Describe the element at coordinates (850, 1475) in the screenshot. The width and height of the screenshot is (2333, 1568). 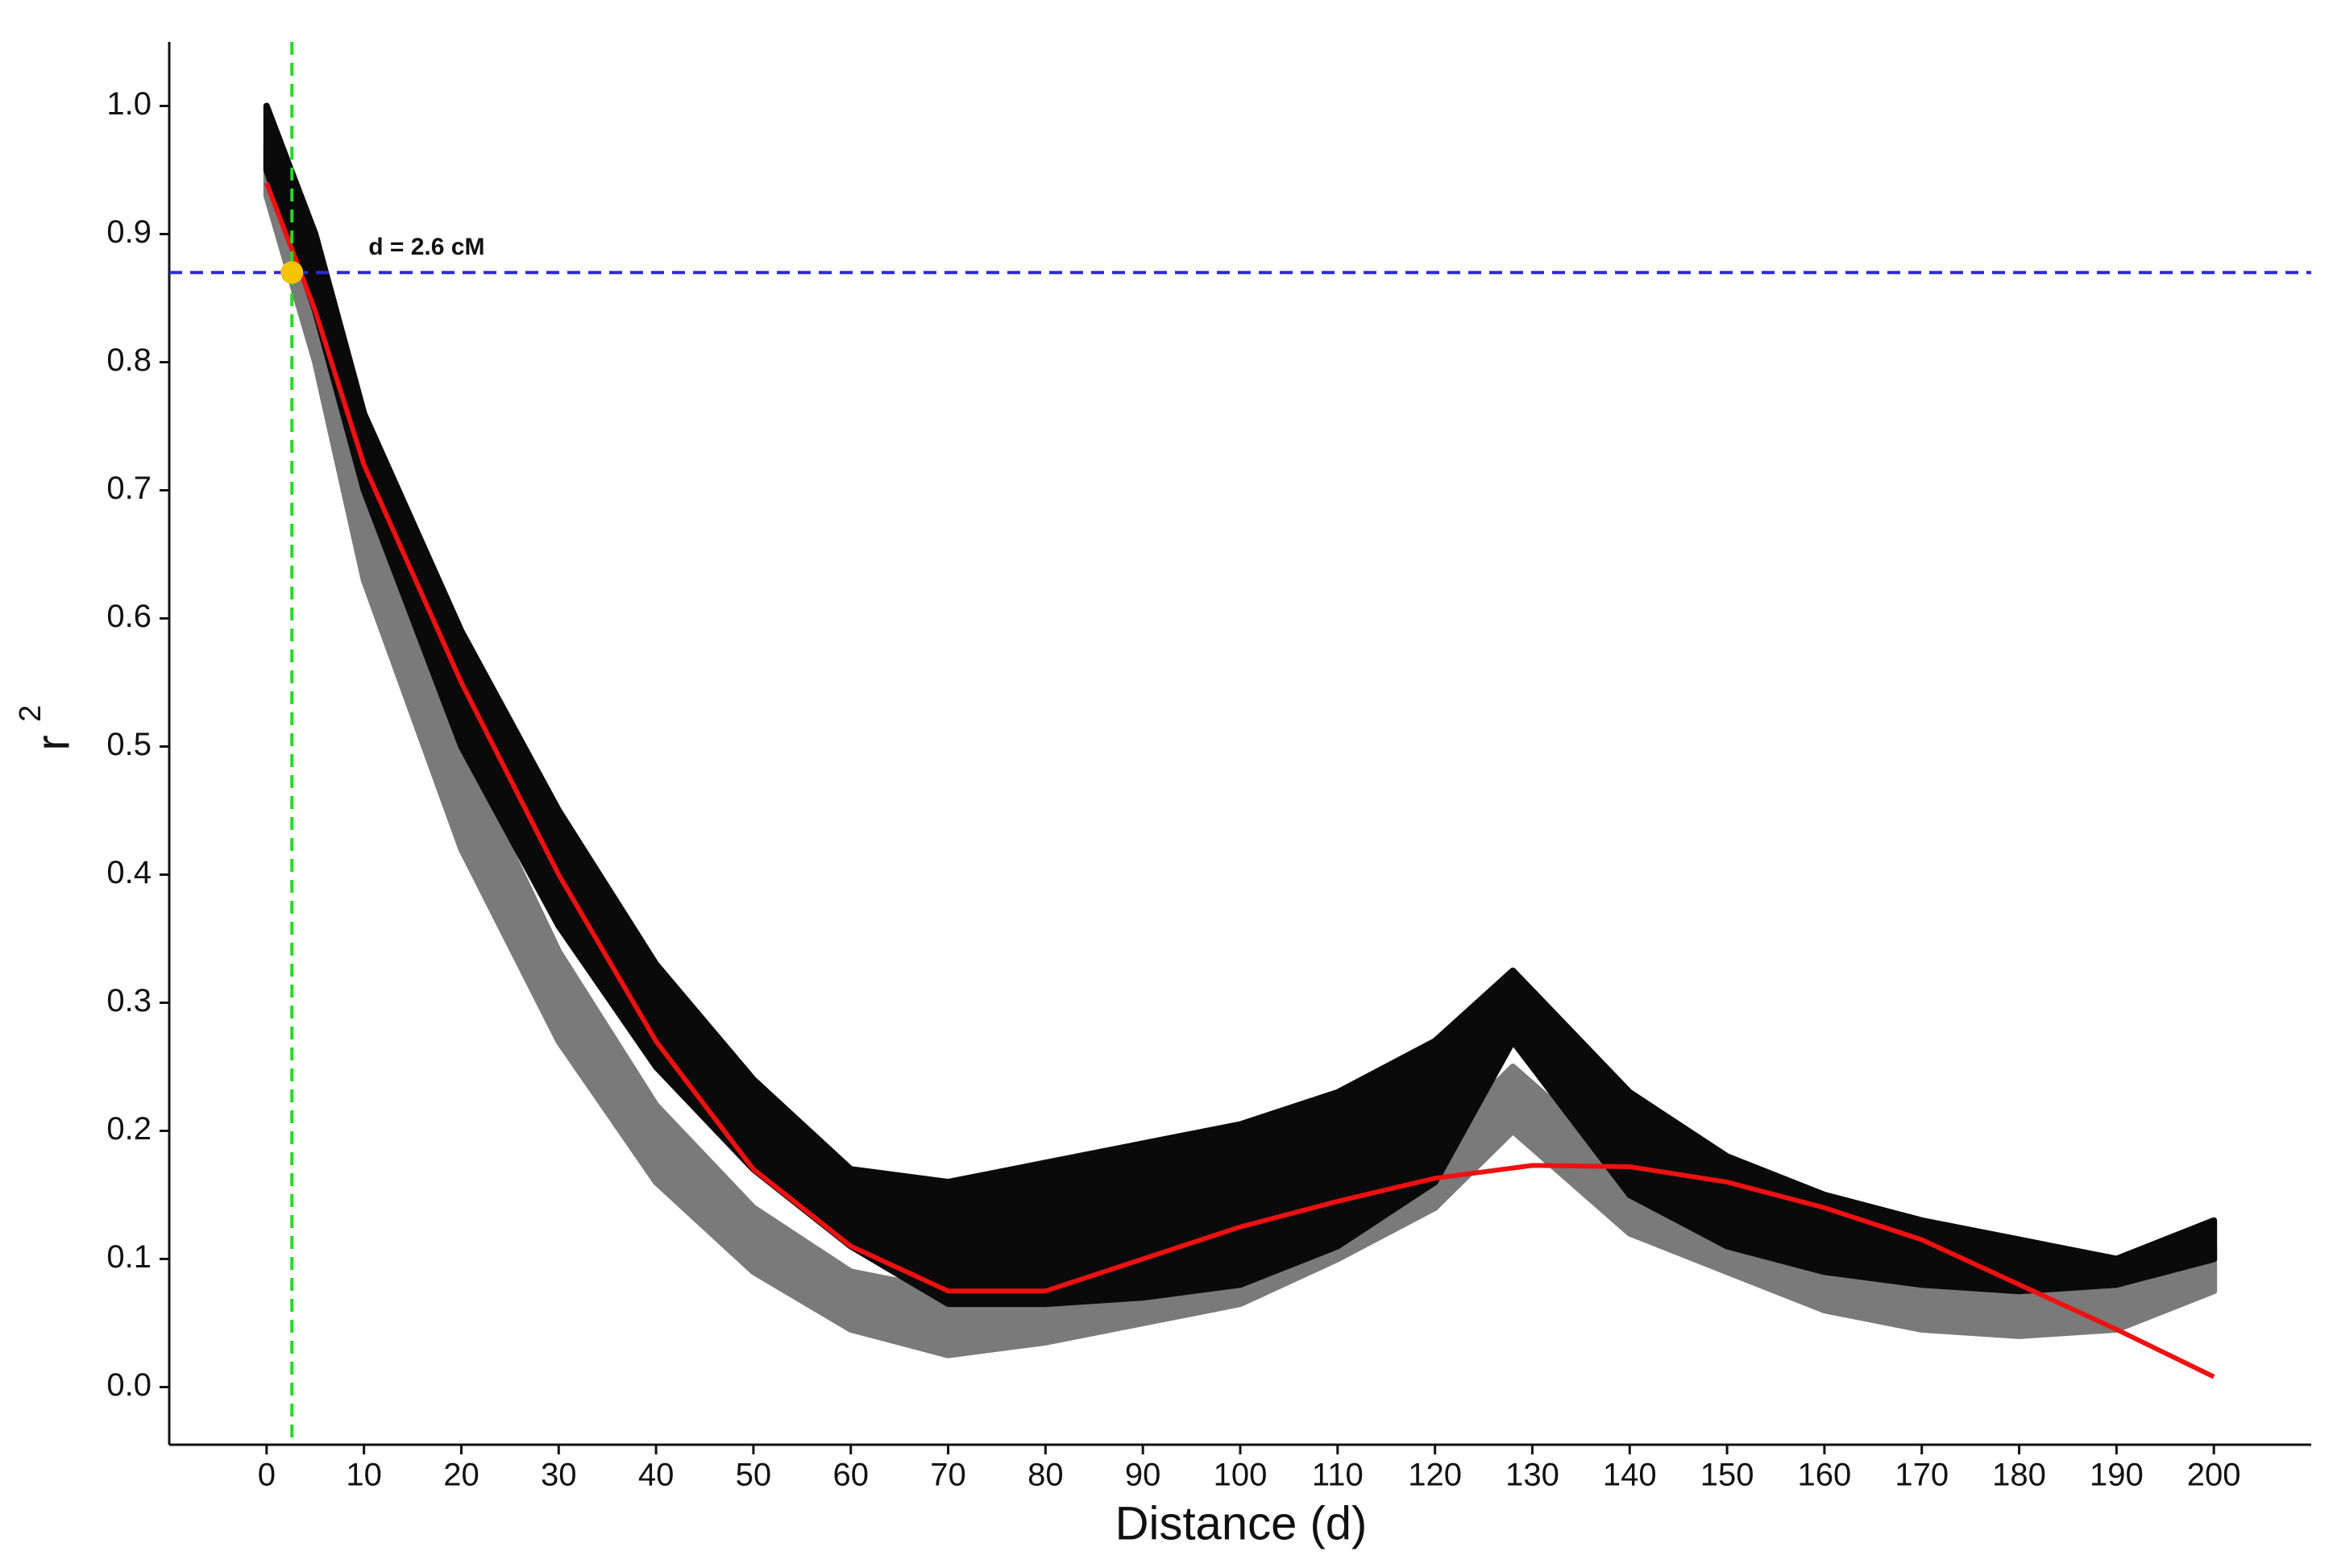
I see `x-tick-label: 60` at that location.